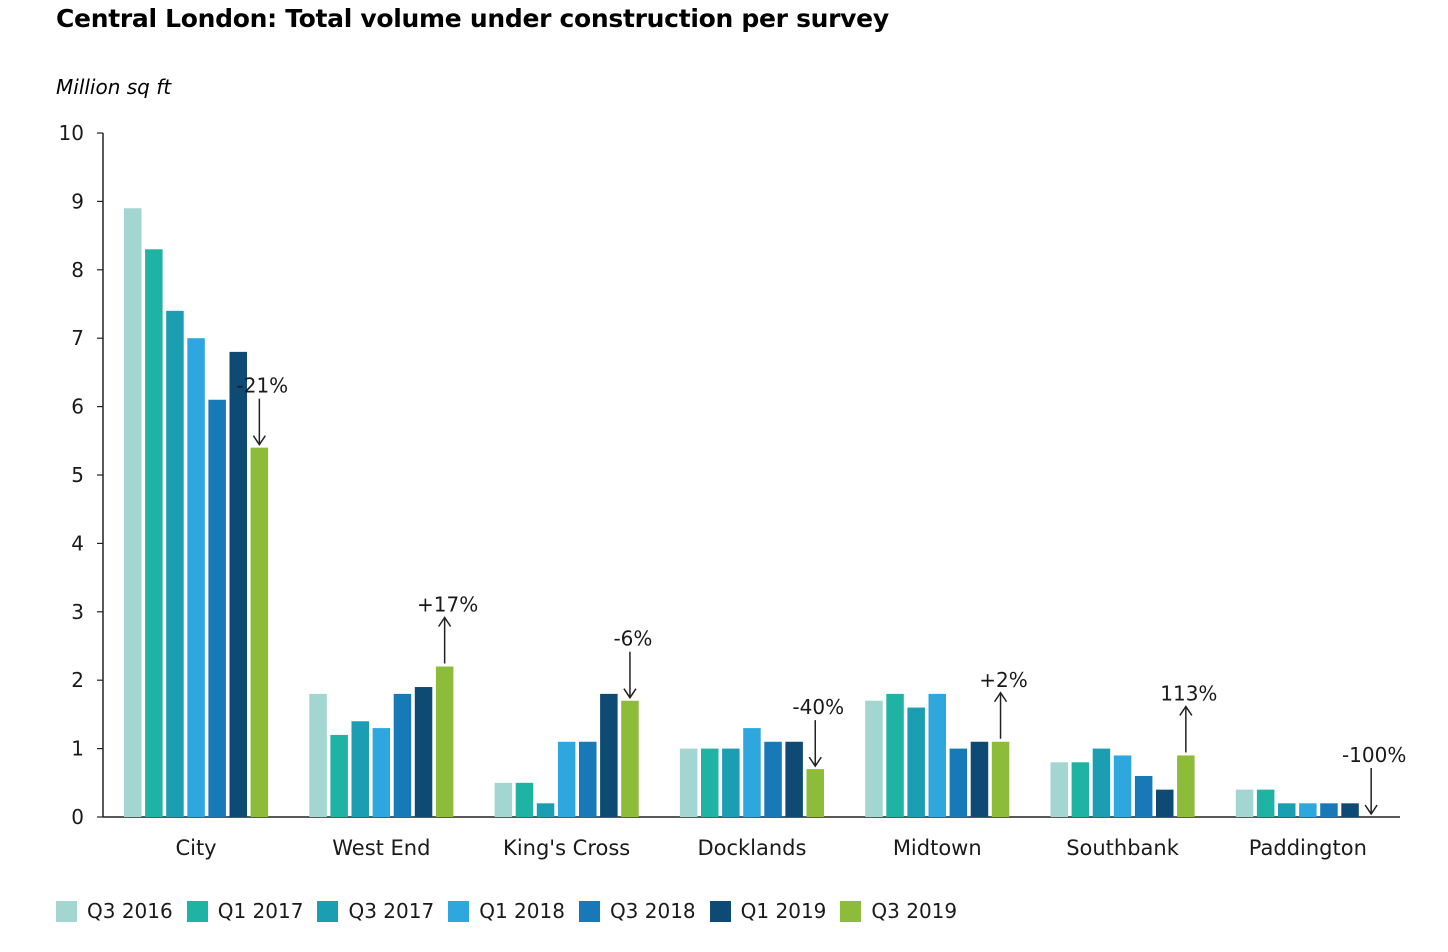 This screenshot has width=1448, height=952. I want to click on legend-label: Q3 2019, so click(914, 911).